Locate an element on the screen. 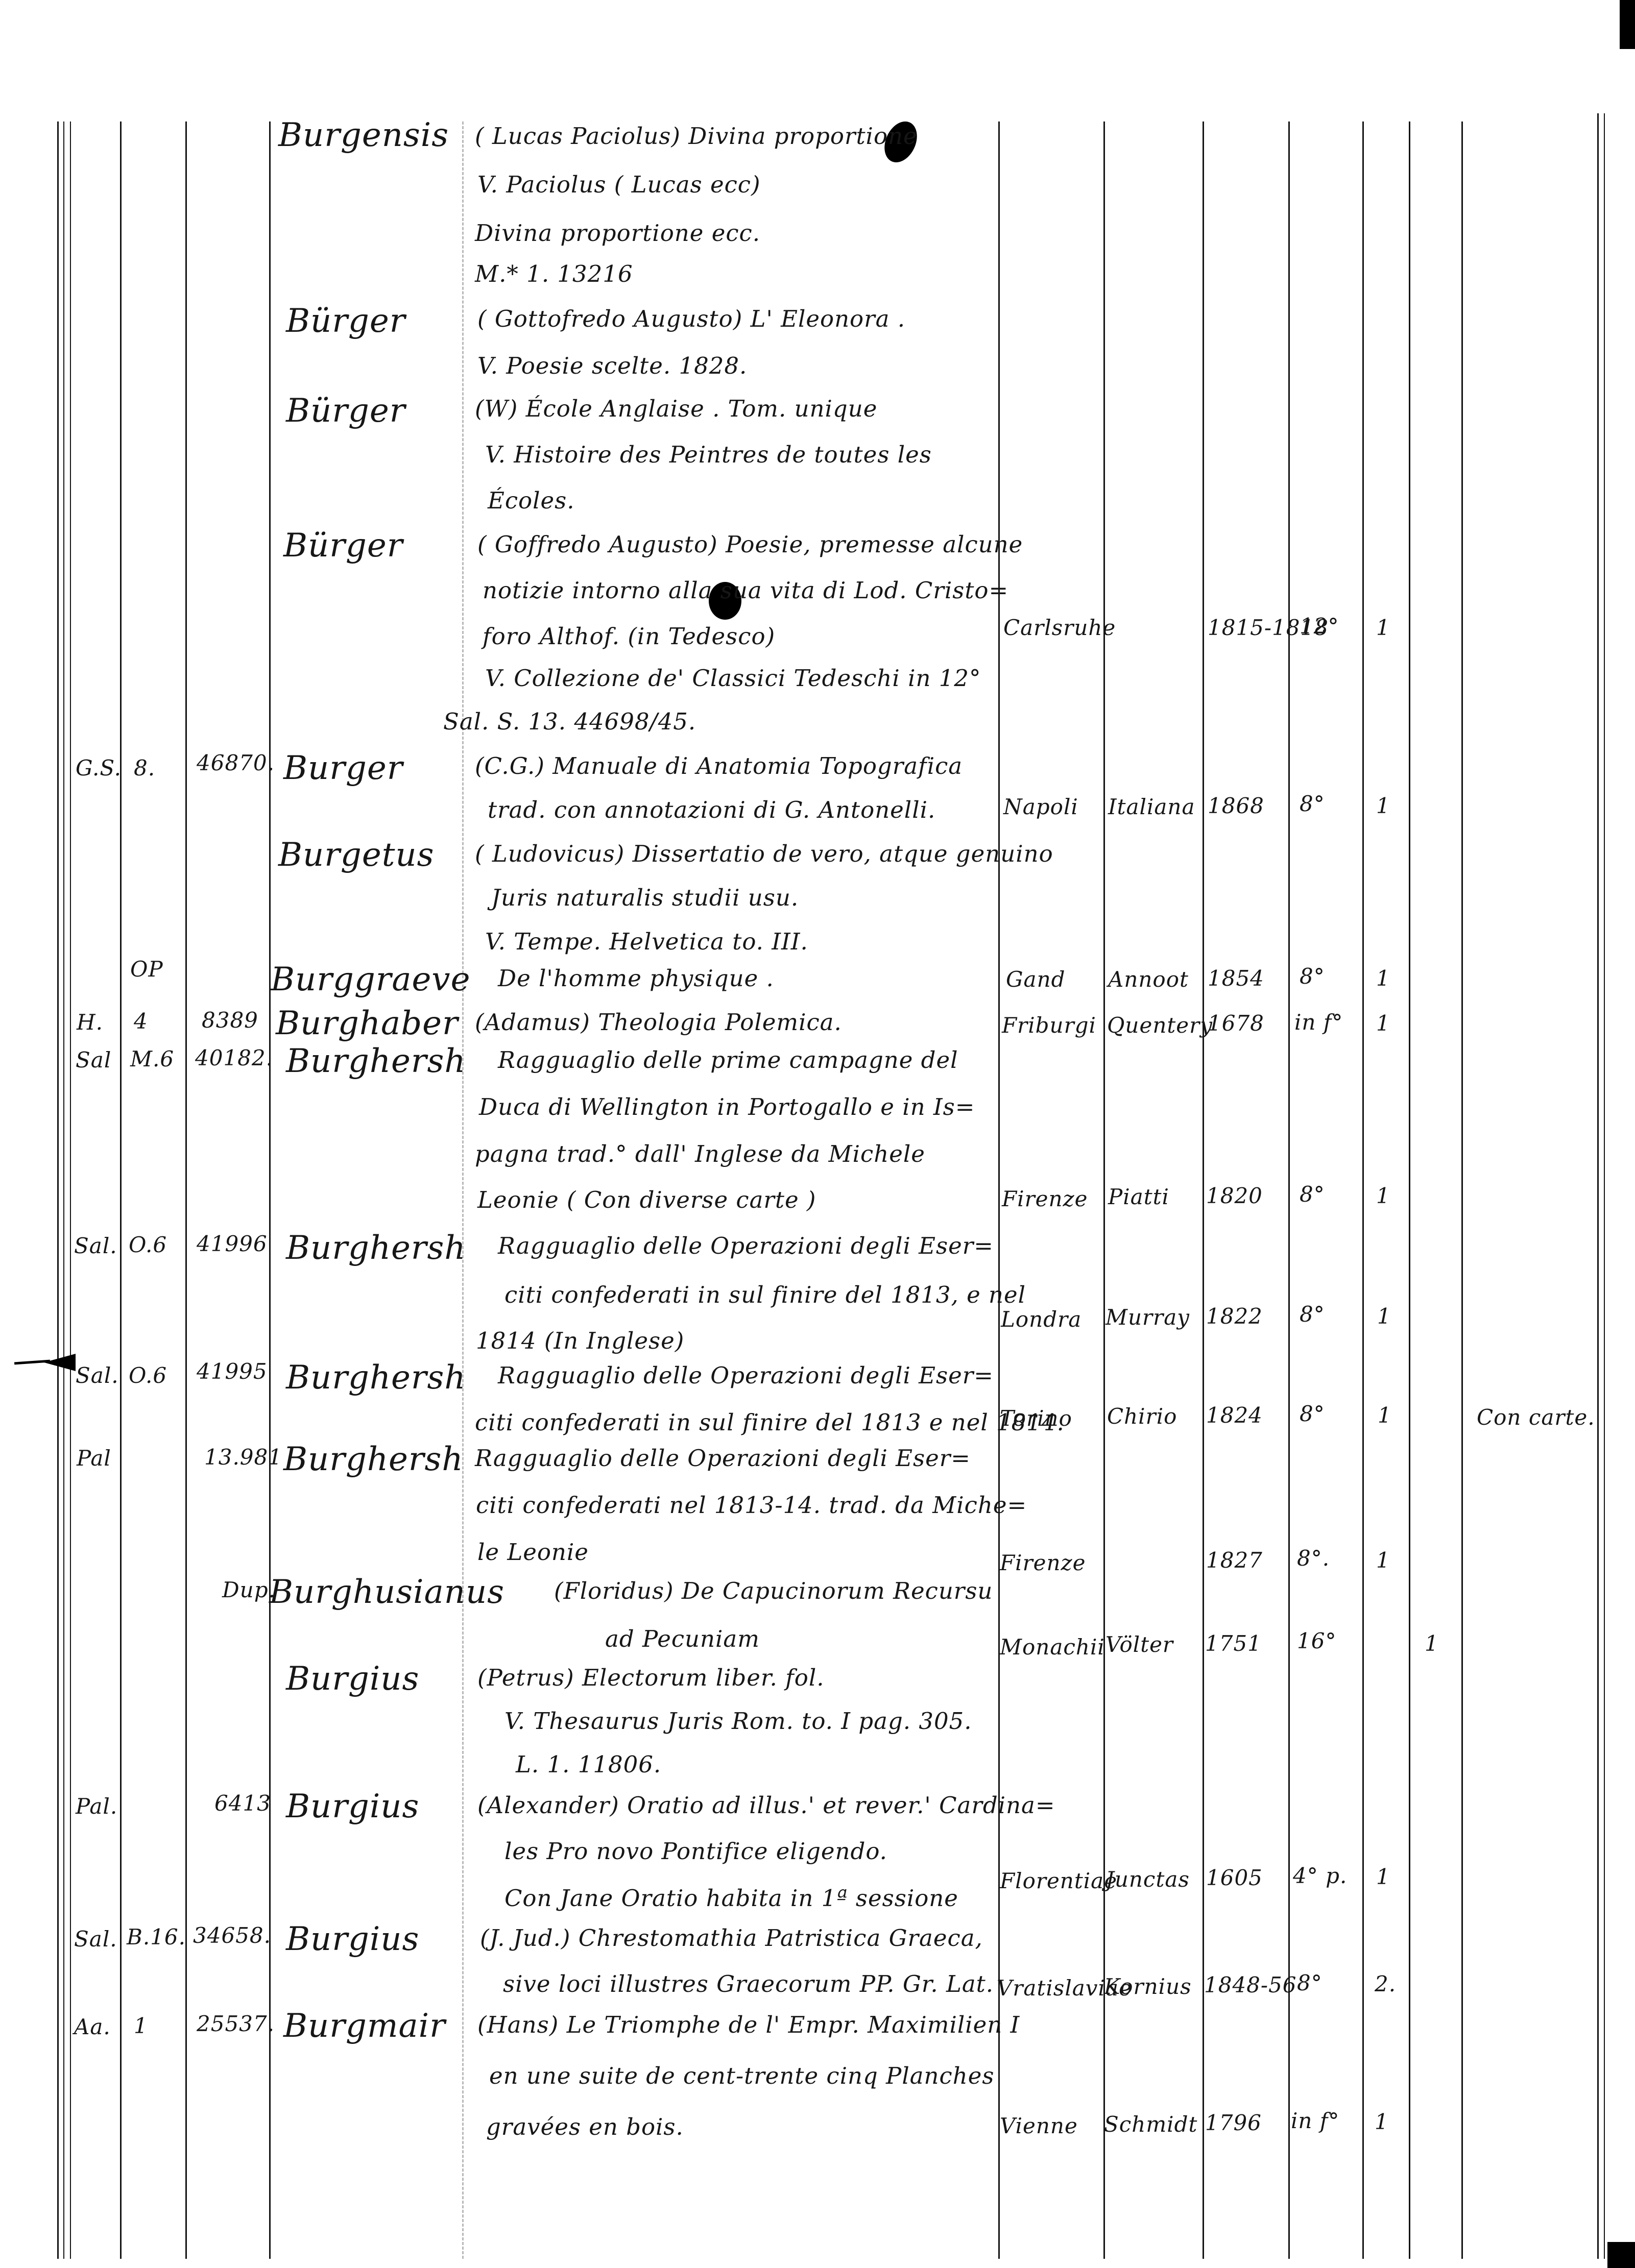 The image size is (1635, 2268). title-line: Sal. S. 13. 44698/45. is located at coordinates (569, 722).